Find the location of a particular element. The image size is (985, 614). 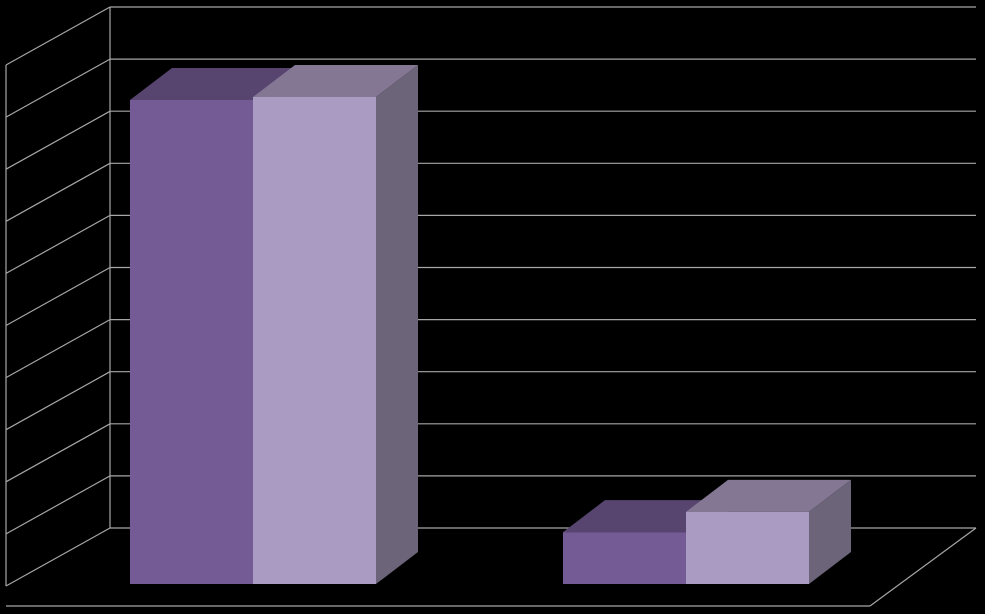

bar-c2-s1 is located at coordinates (624, 558).